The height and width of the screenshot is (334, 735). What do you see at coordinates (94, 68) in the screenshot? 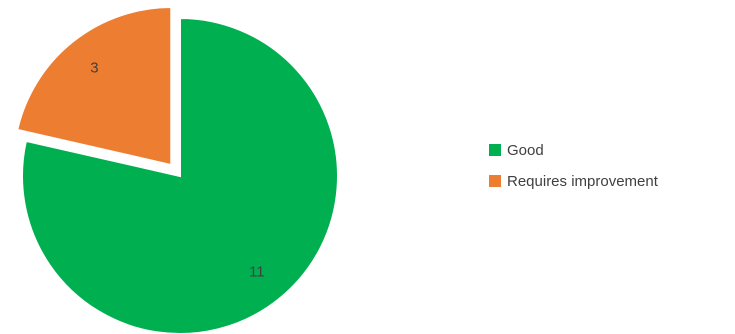
I see `data-label-requires-improvement: 3` at bounding box center [94, 68].